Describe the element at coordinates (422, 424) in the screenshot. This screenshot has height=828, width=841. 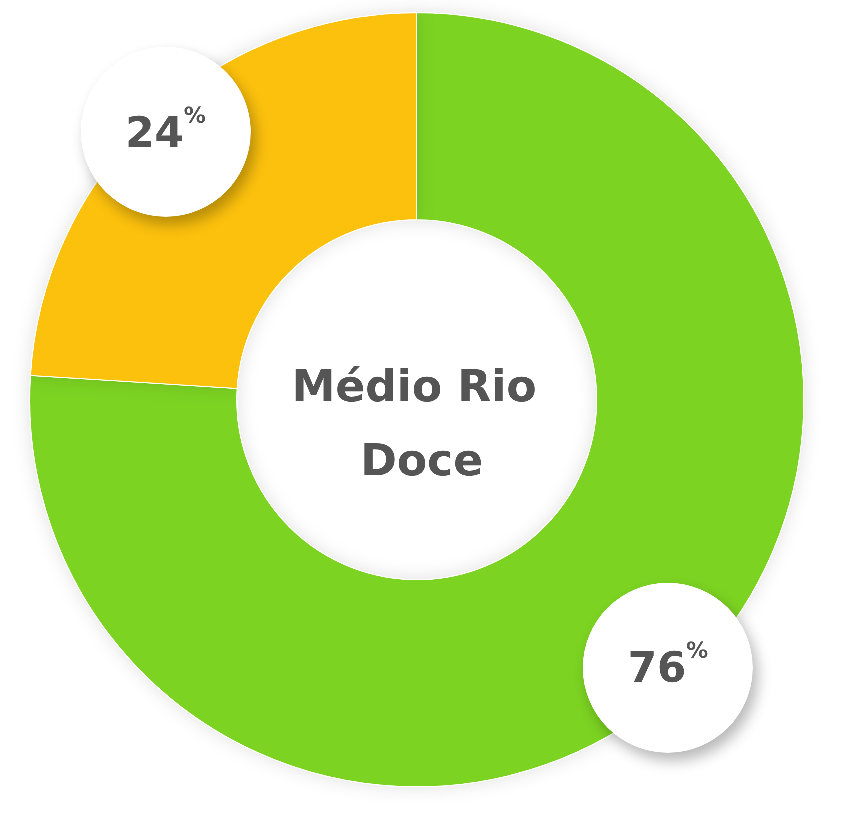
I see `text: Médio Rio Doce` at that location.